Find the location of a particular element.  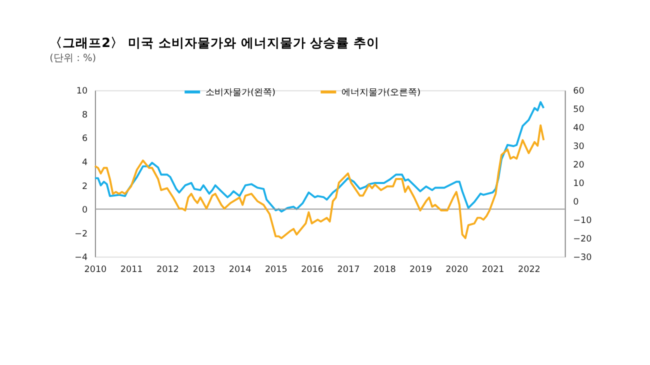

y2-tick-label: 30 is located at coordinates (579, 147).